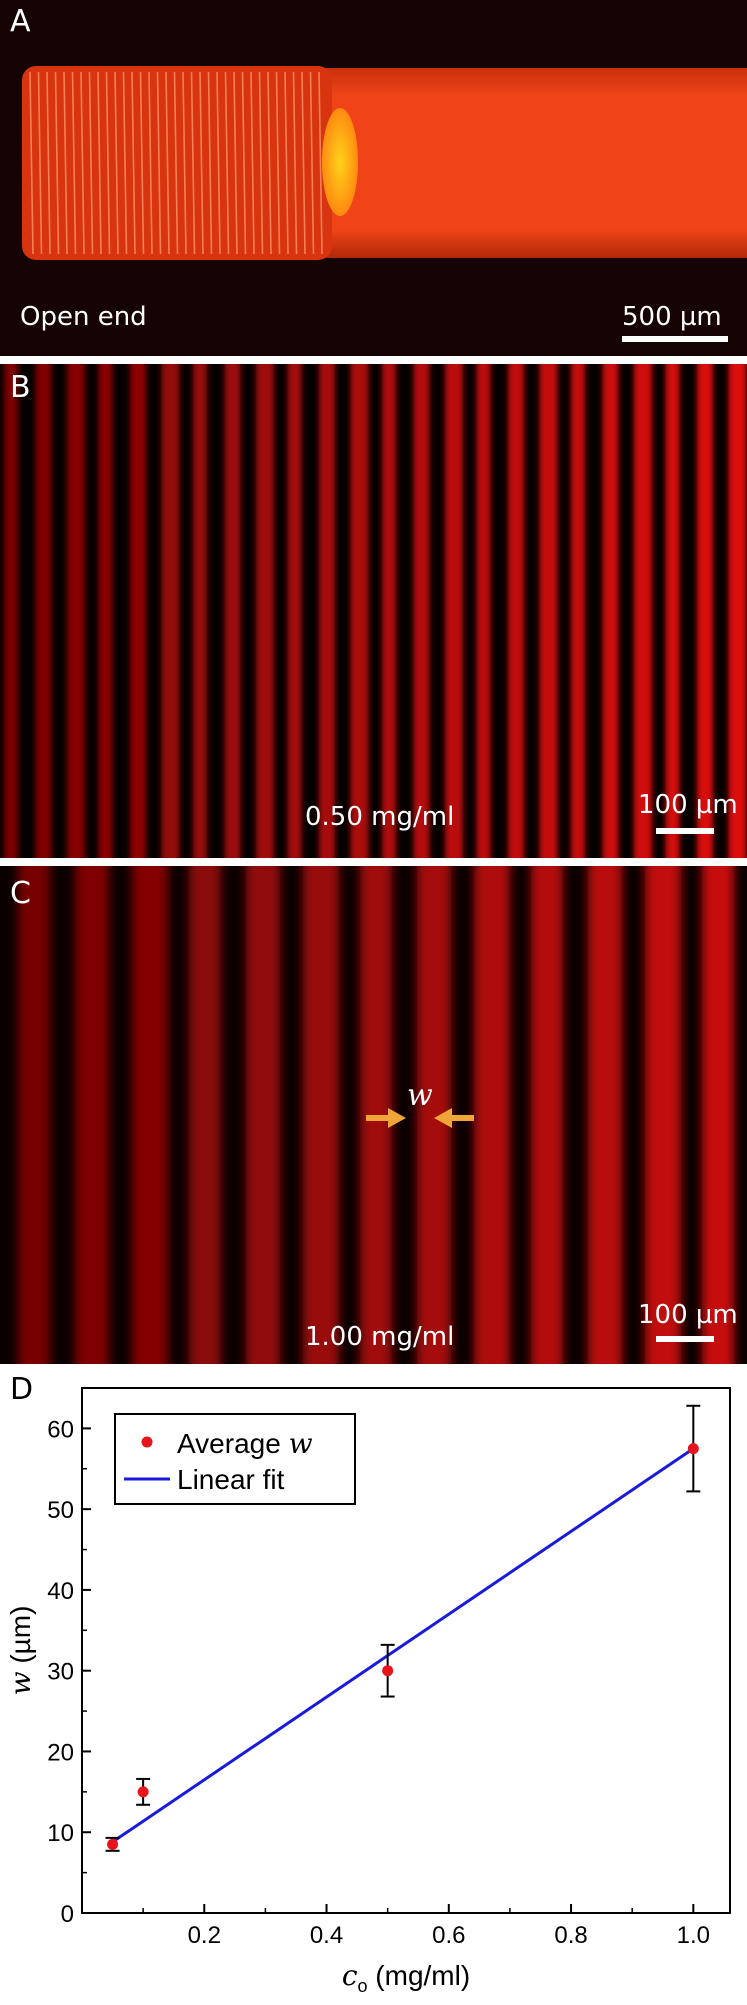 This screenshot has height=2005, width=747. I want to click on legend-point-marker, so click(147, 1442).